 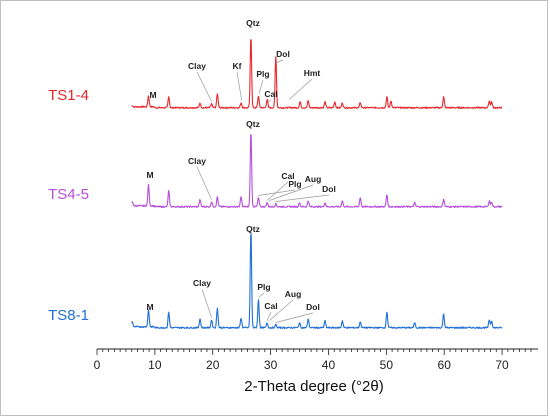 What do you see at coordinates (313, 386) in the screenshot?
I see `x-axis-title: 2-Theta degree (°2θ)` at bounding box center [313, 386].